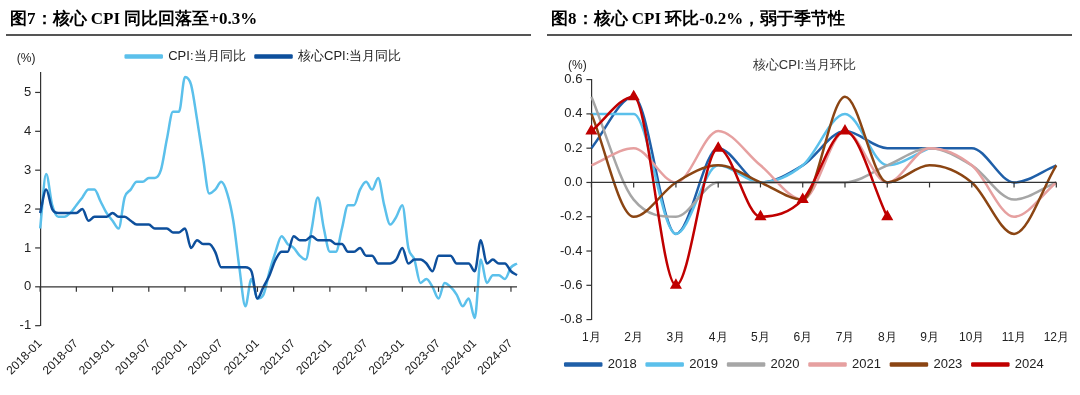  What do you see at coordinates (571, 216) in the screenshot?
I see `y-tick-label: -0.2` at bounding box center [571, 216].